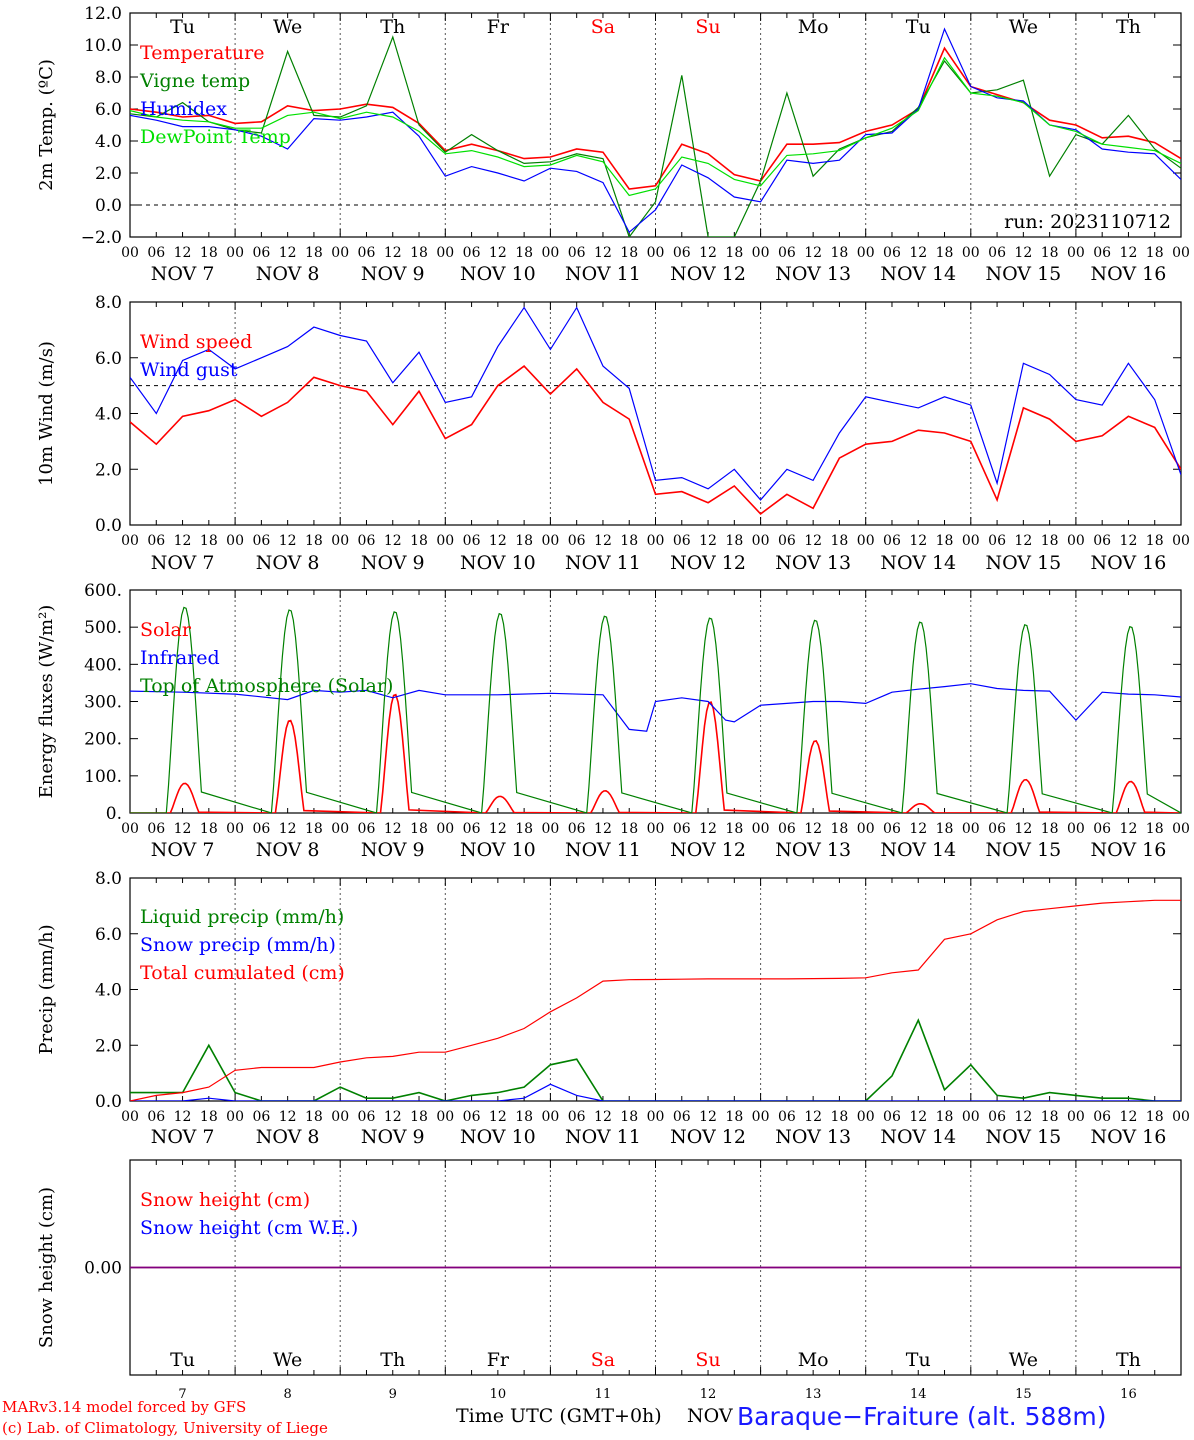  What do you see at coordinates (108, 935) in the screenshot?
I see `y-tick-label: 6.0` at bounding box center [108, 935].